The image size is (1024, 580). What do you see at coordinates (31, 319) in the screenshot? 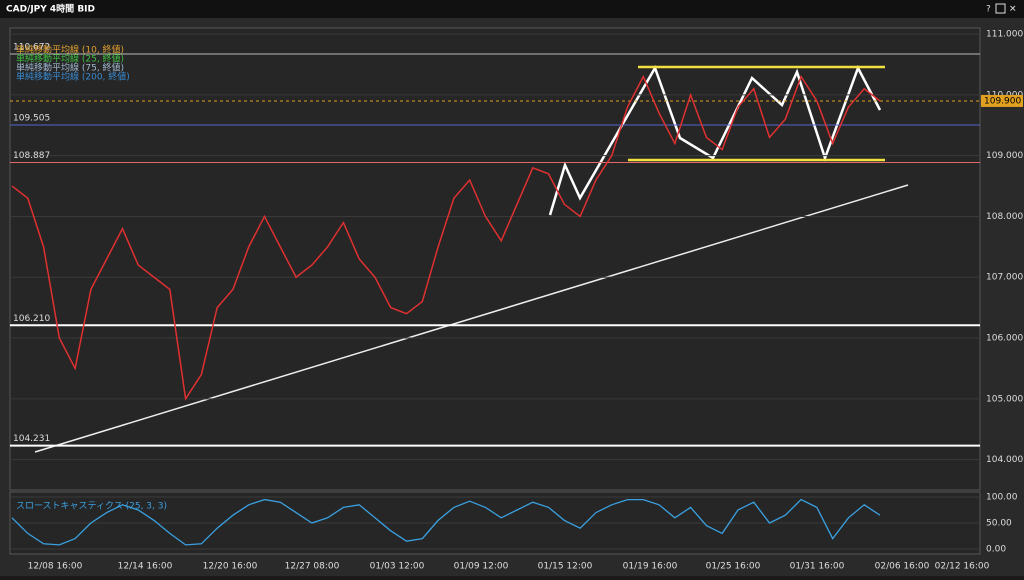
I see `level-label: 106.210` at bounding box center [31, 319].